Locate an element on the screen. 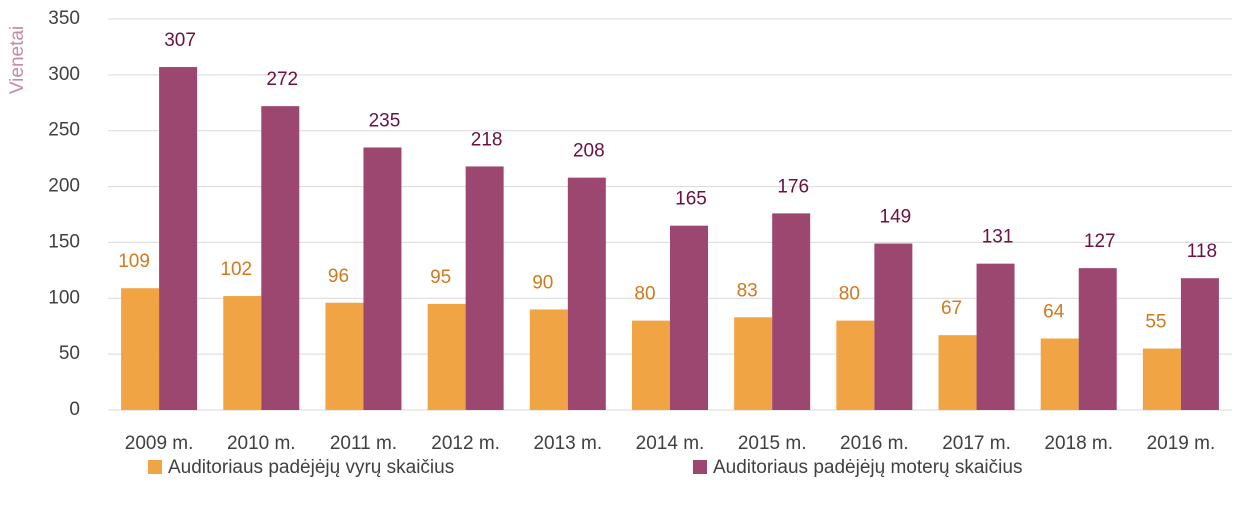 This screenshot has height=511, width=1240. data-label: 96 is located at coordinates (338, 276).